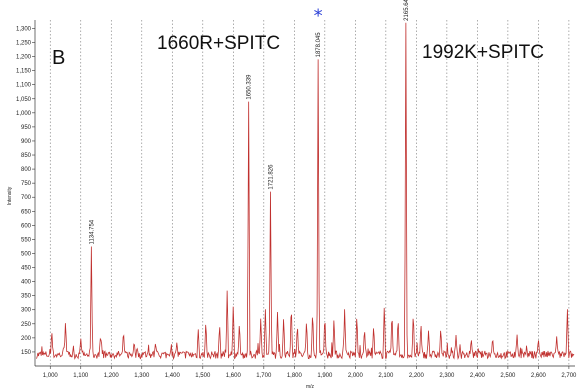 The image size is (579, 390). I want to click on y-axis-title: Intensity, so click(10, 195).